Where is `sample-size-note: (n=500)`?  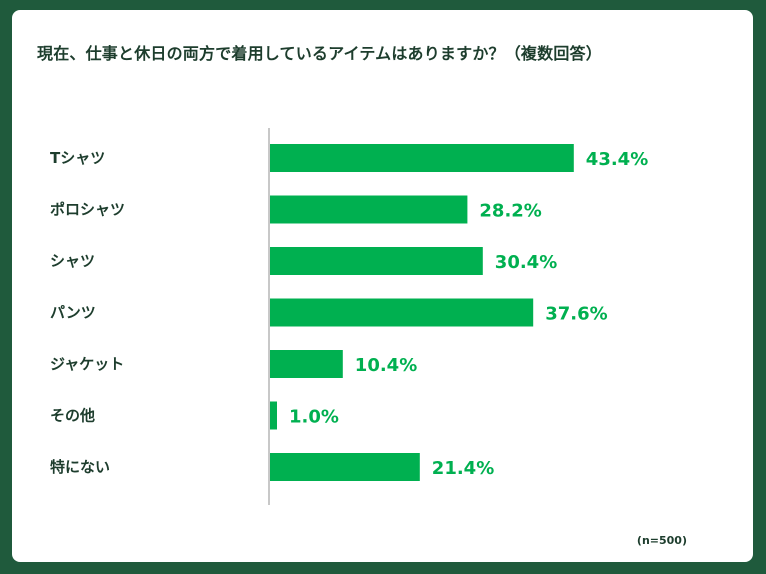
sample-size-note: (n=500) is located at coordinates (661, 540).